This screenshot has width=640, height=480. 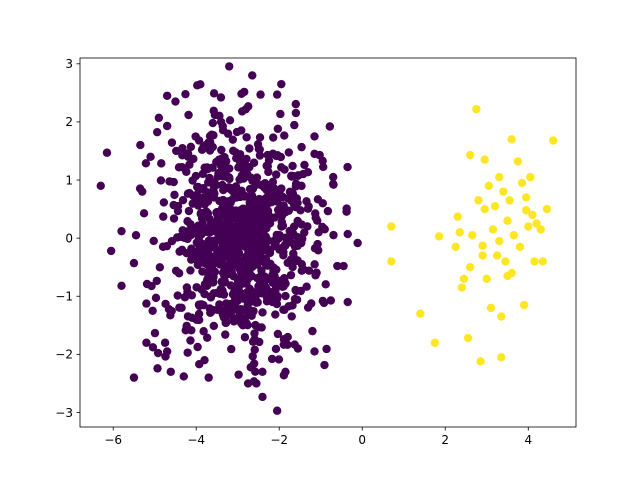 I want to click on x-tick-label: 4, so click(x=528, y=440).